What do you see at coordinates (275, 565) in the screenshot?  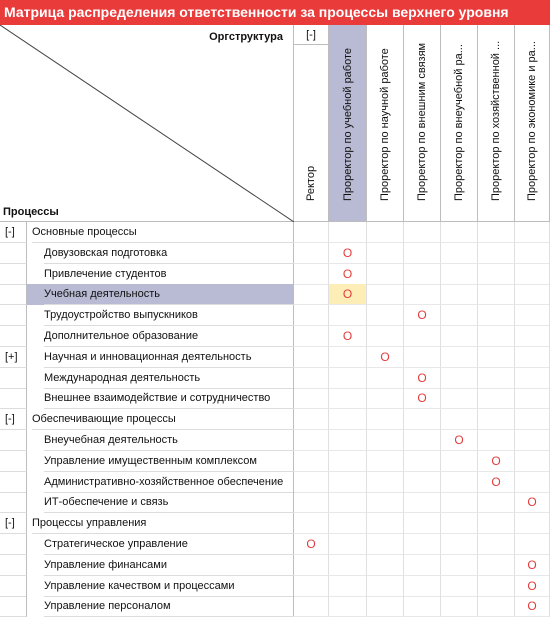 I see `process-row: Управление финансами O` at bounding box center [275, 565].